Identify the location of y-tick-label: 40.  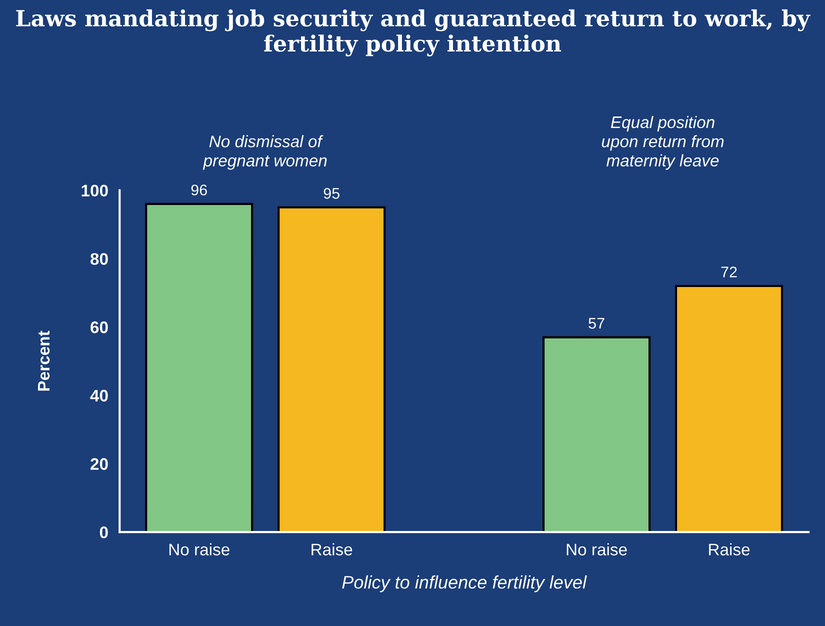
(99, 396).